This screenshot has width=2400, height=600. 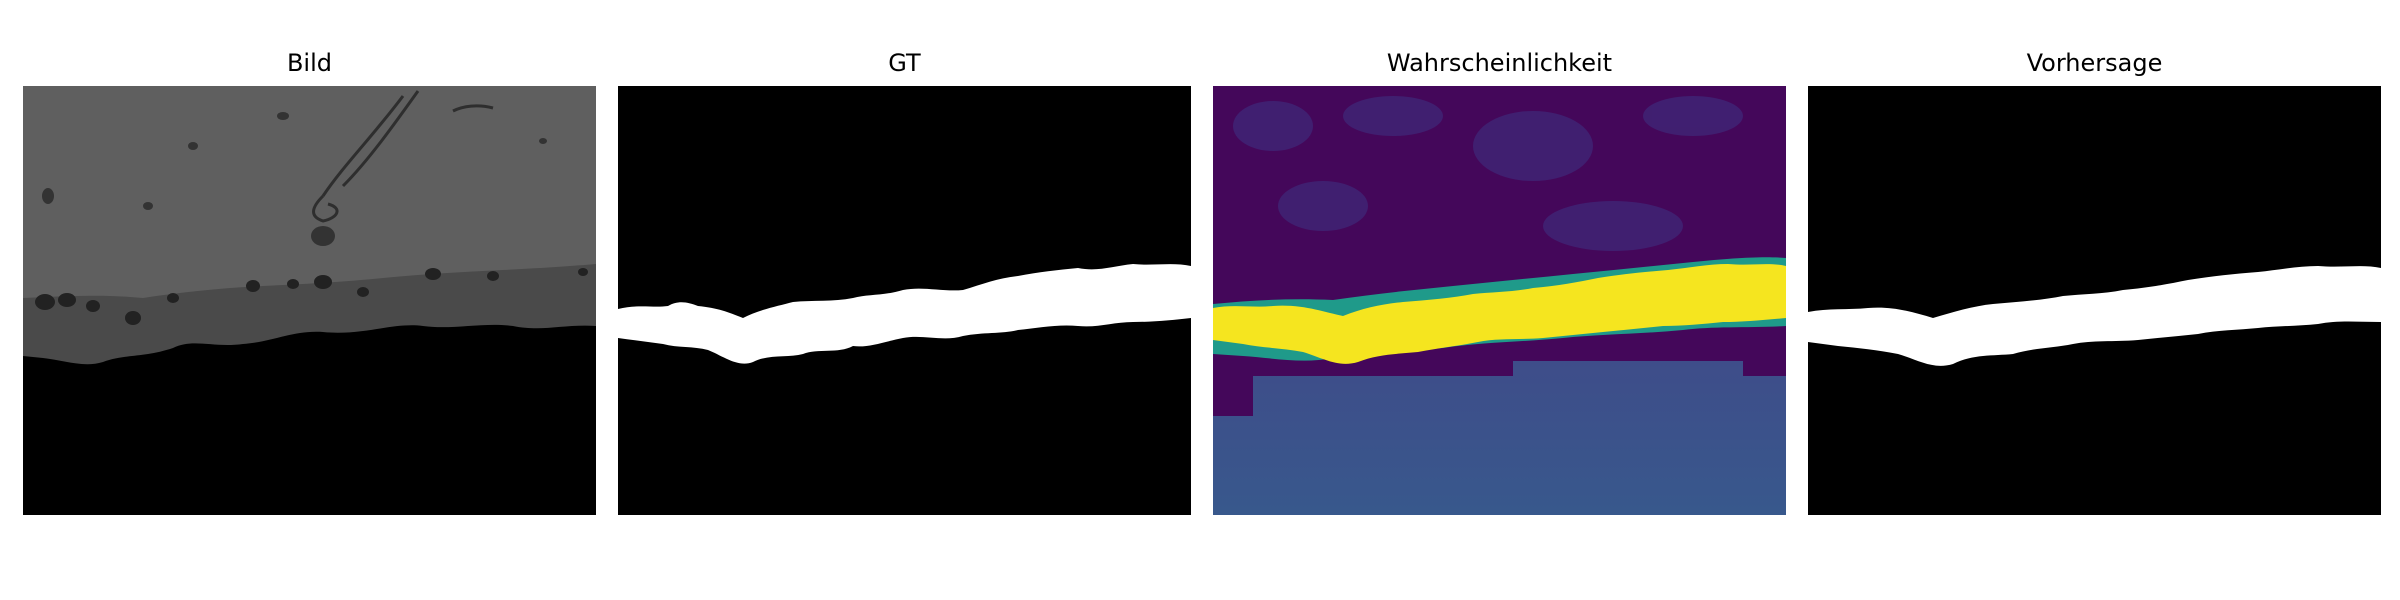 I want to click on panel-title-bild: Bild, so click(x=309, y=63).